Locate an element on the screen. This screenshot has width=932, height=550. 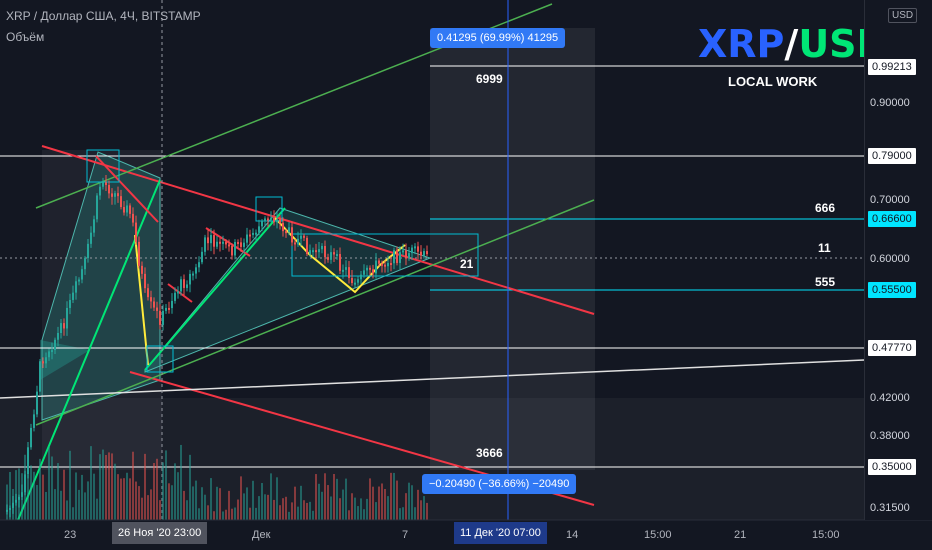
measure-label-down: −0.20490 (−36.66%) −20490 is located at coordinates (499, 484).